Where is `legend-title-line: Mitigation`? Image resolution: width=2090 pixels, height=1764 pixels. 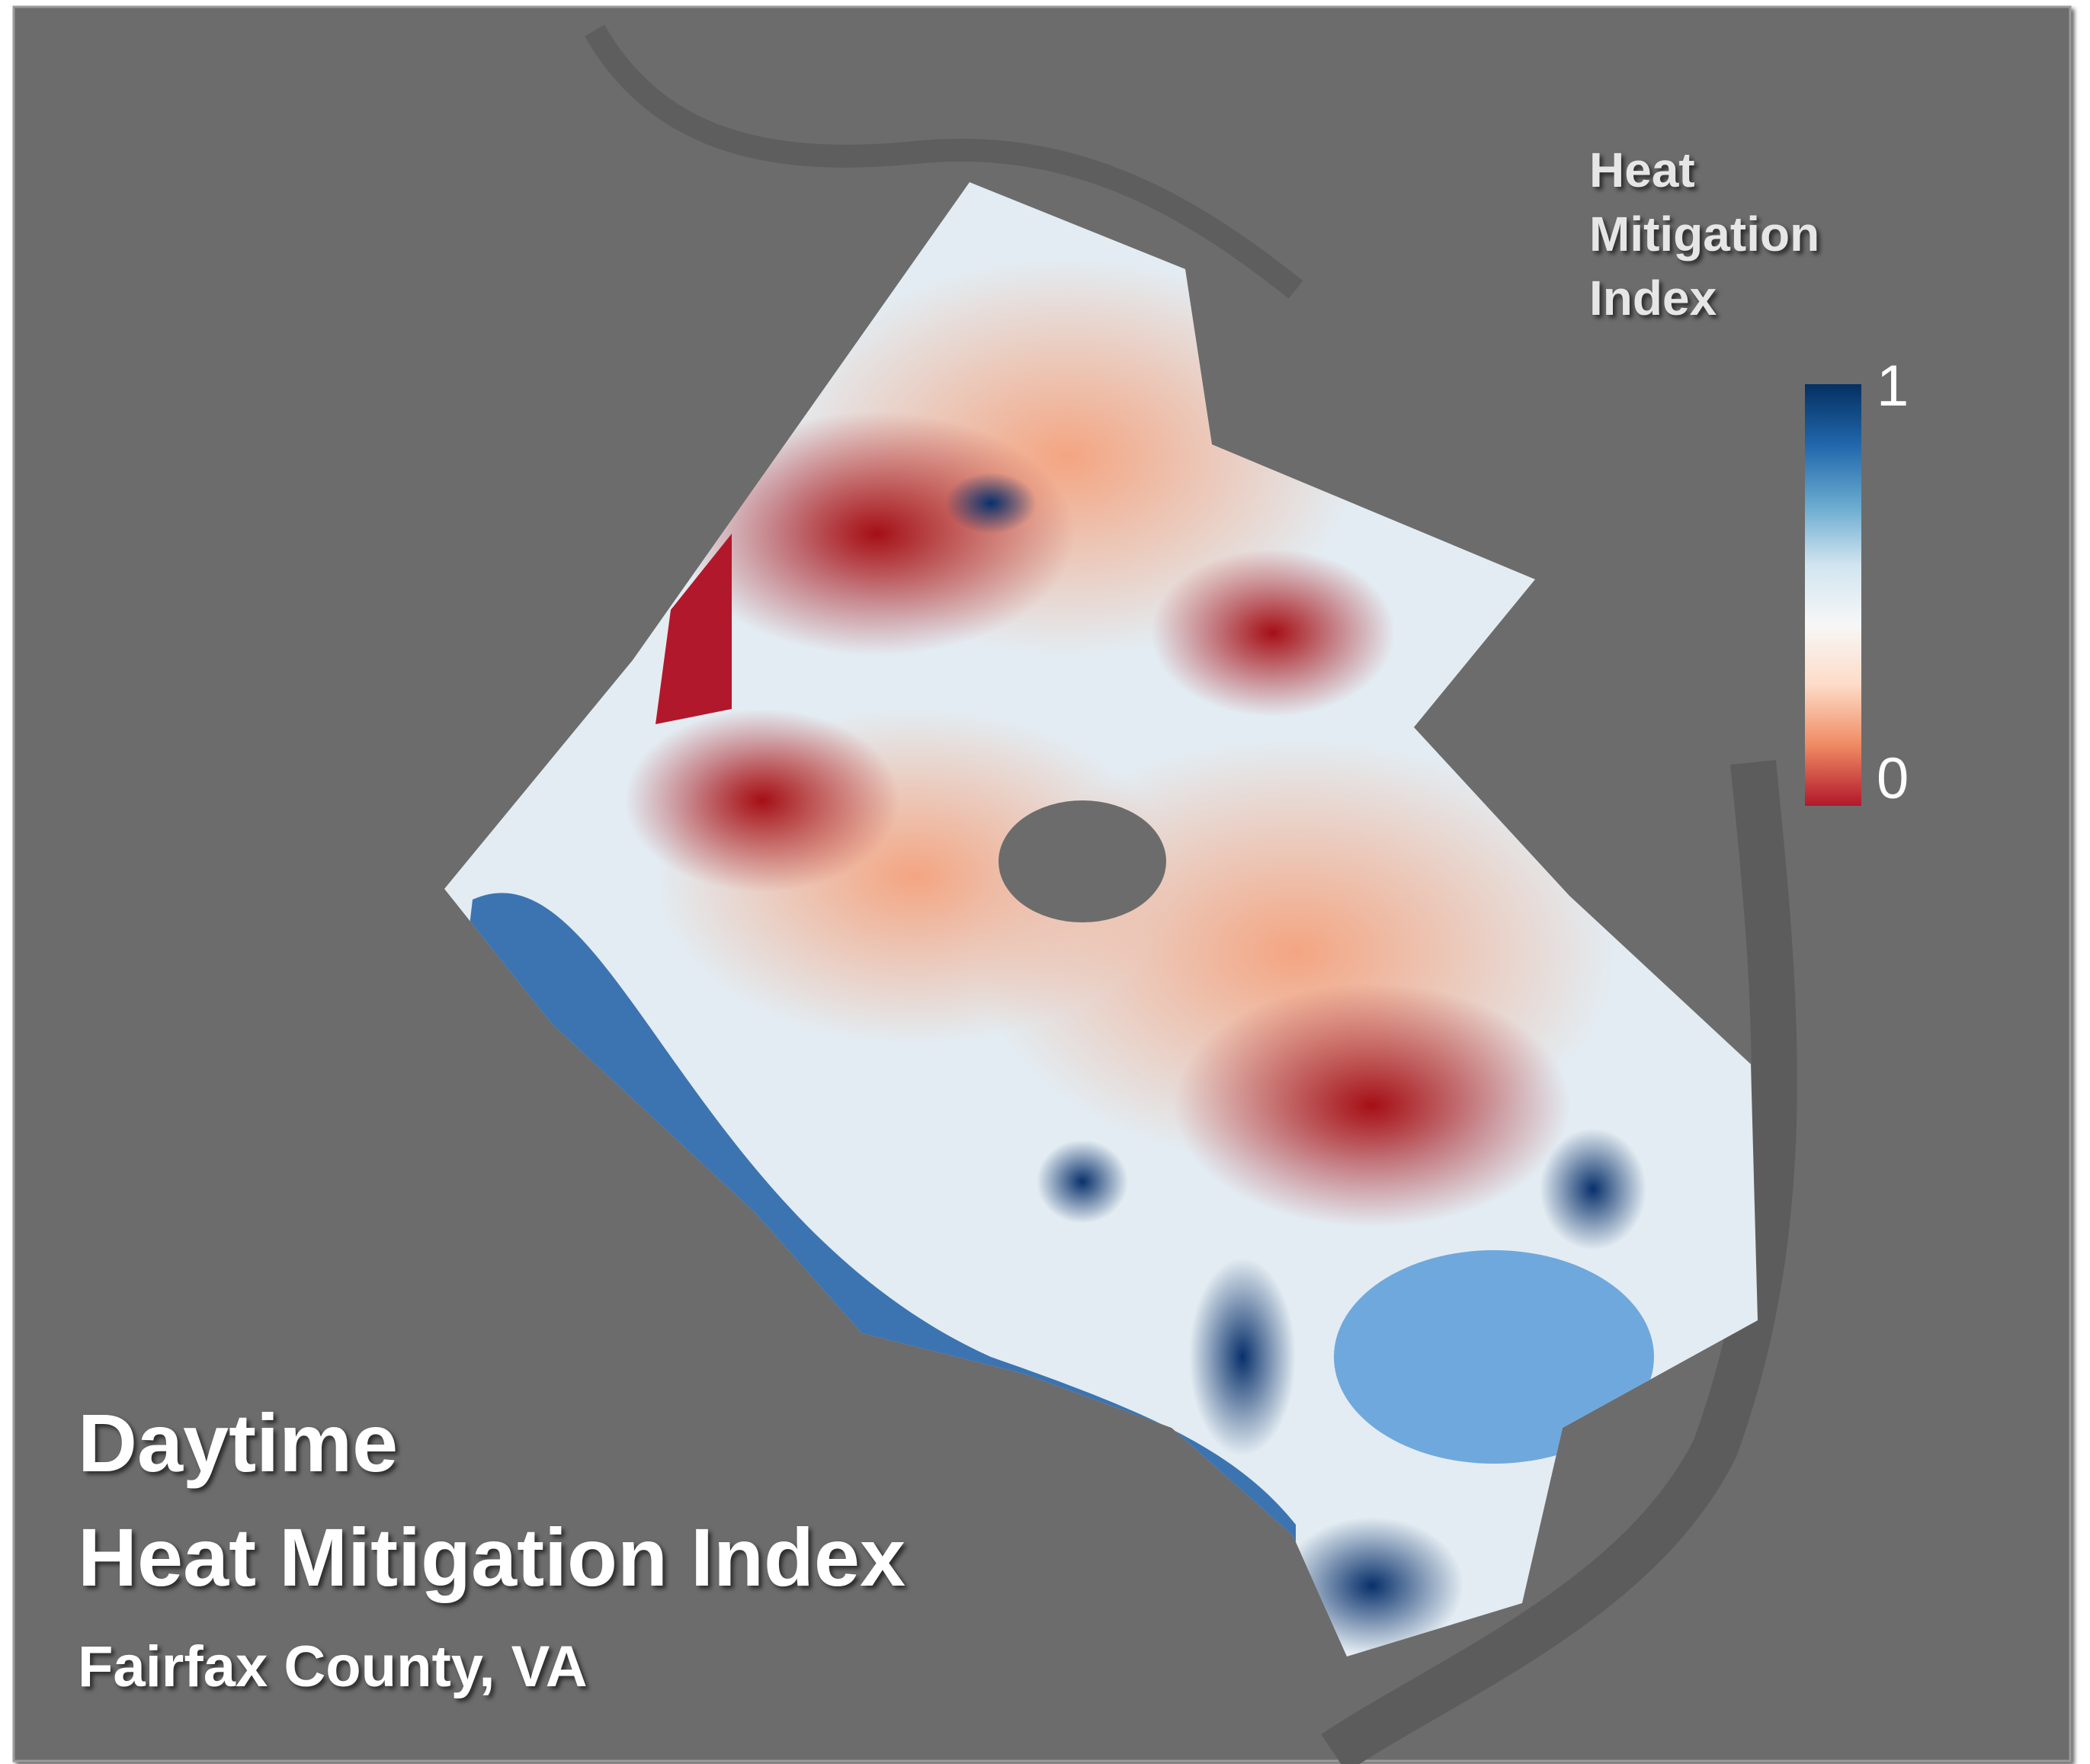
legend-title-line: Mitigation is located at coordinates (1711, 234).